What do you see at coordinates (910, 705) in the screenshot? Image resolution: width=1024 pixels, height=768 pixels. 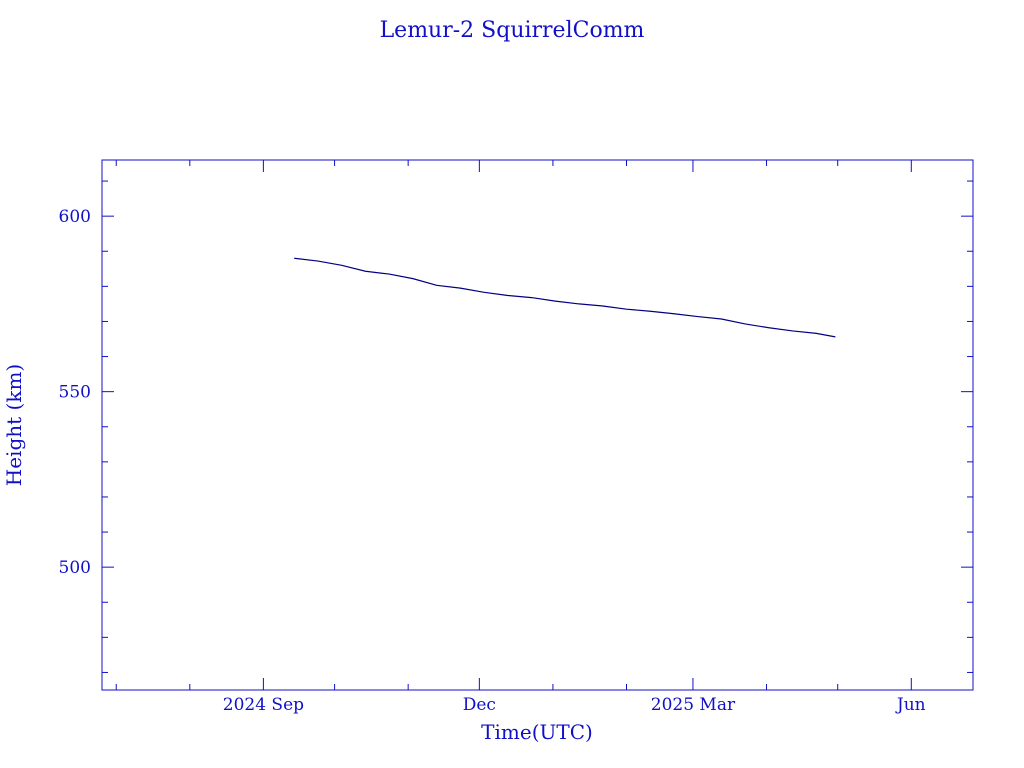 I see `x-tick-label: Jun` at bounding box center [910, 705].